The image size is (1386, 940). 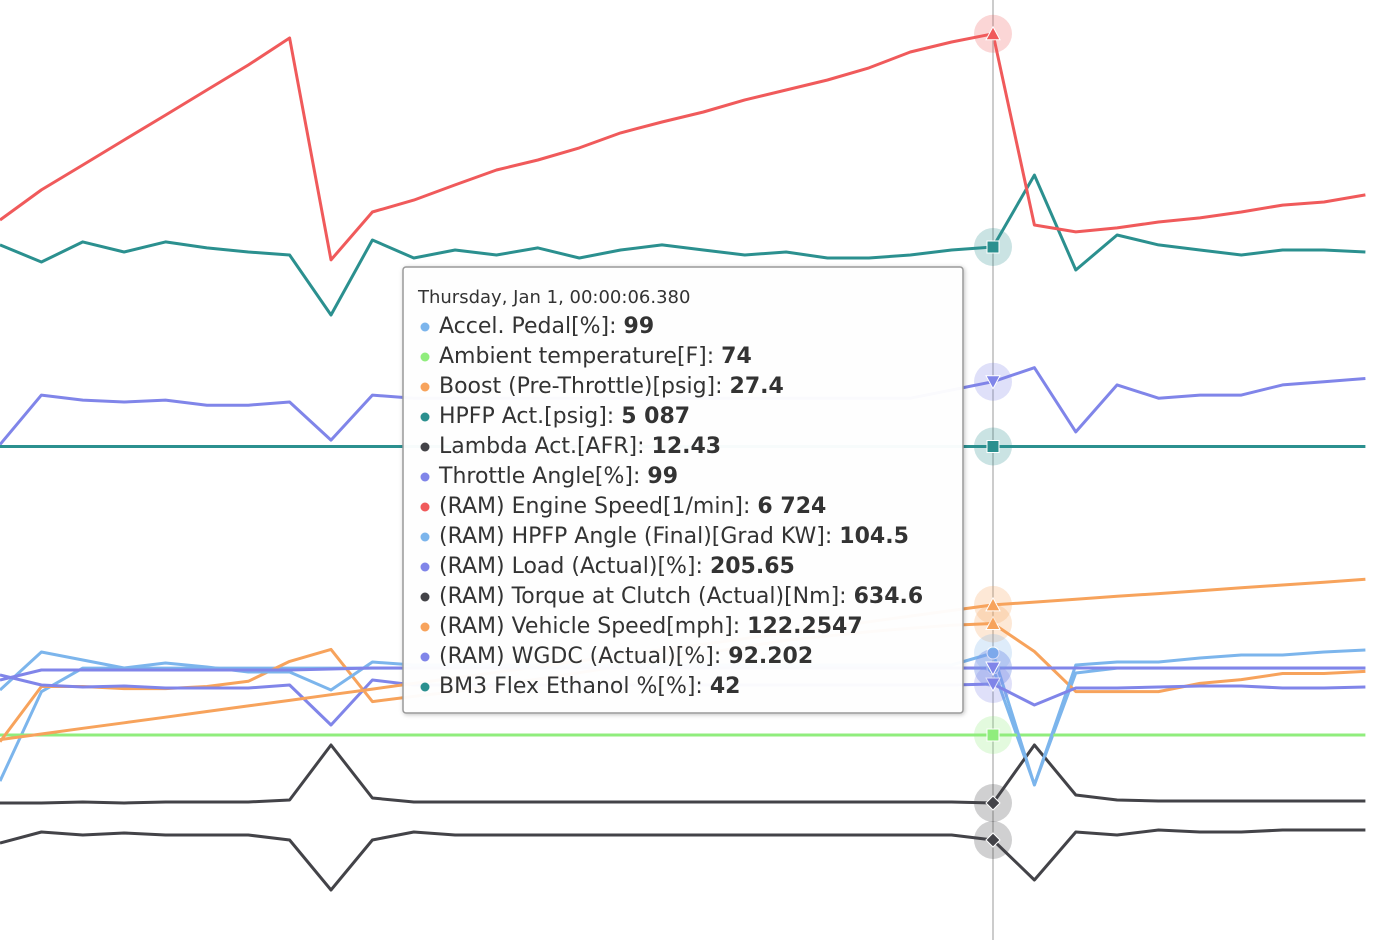 I want to click on tooltip-label: Throttle Angle[%]:, so click(x=539, y=476).